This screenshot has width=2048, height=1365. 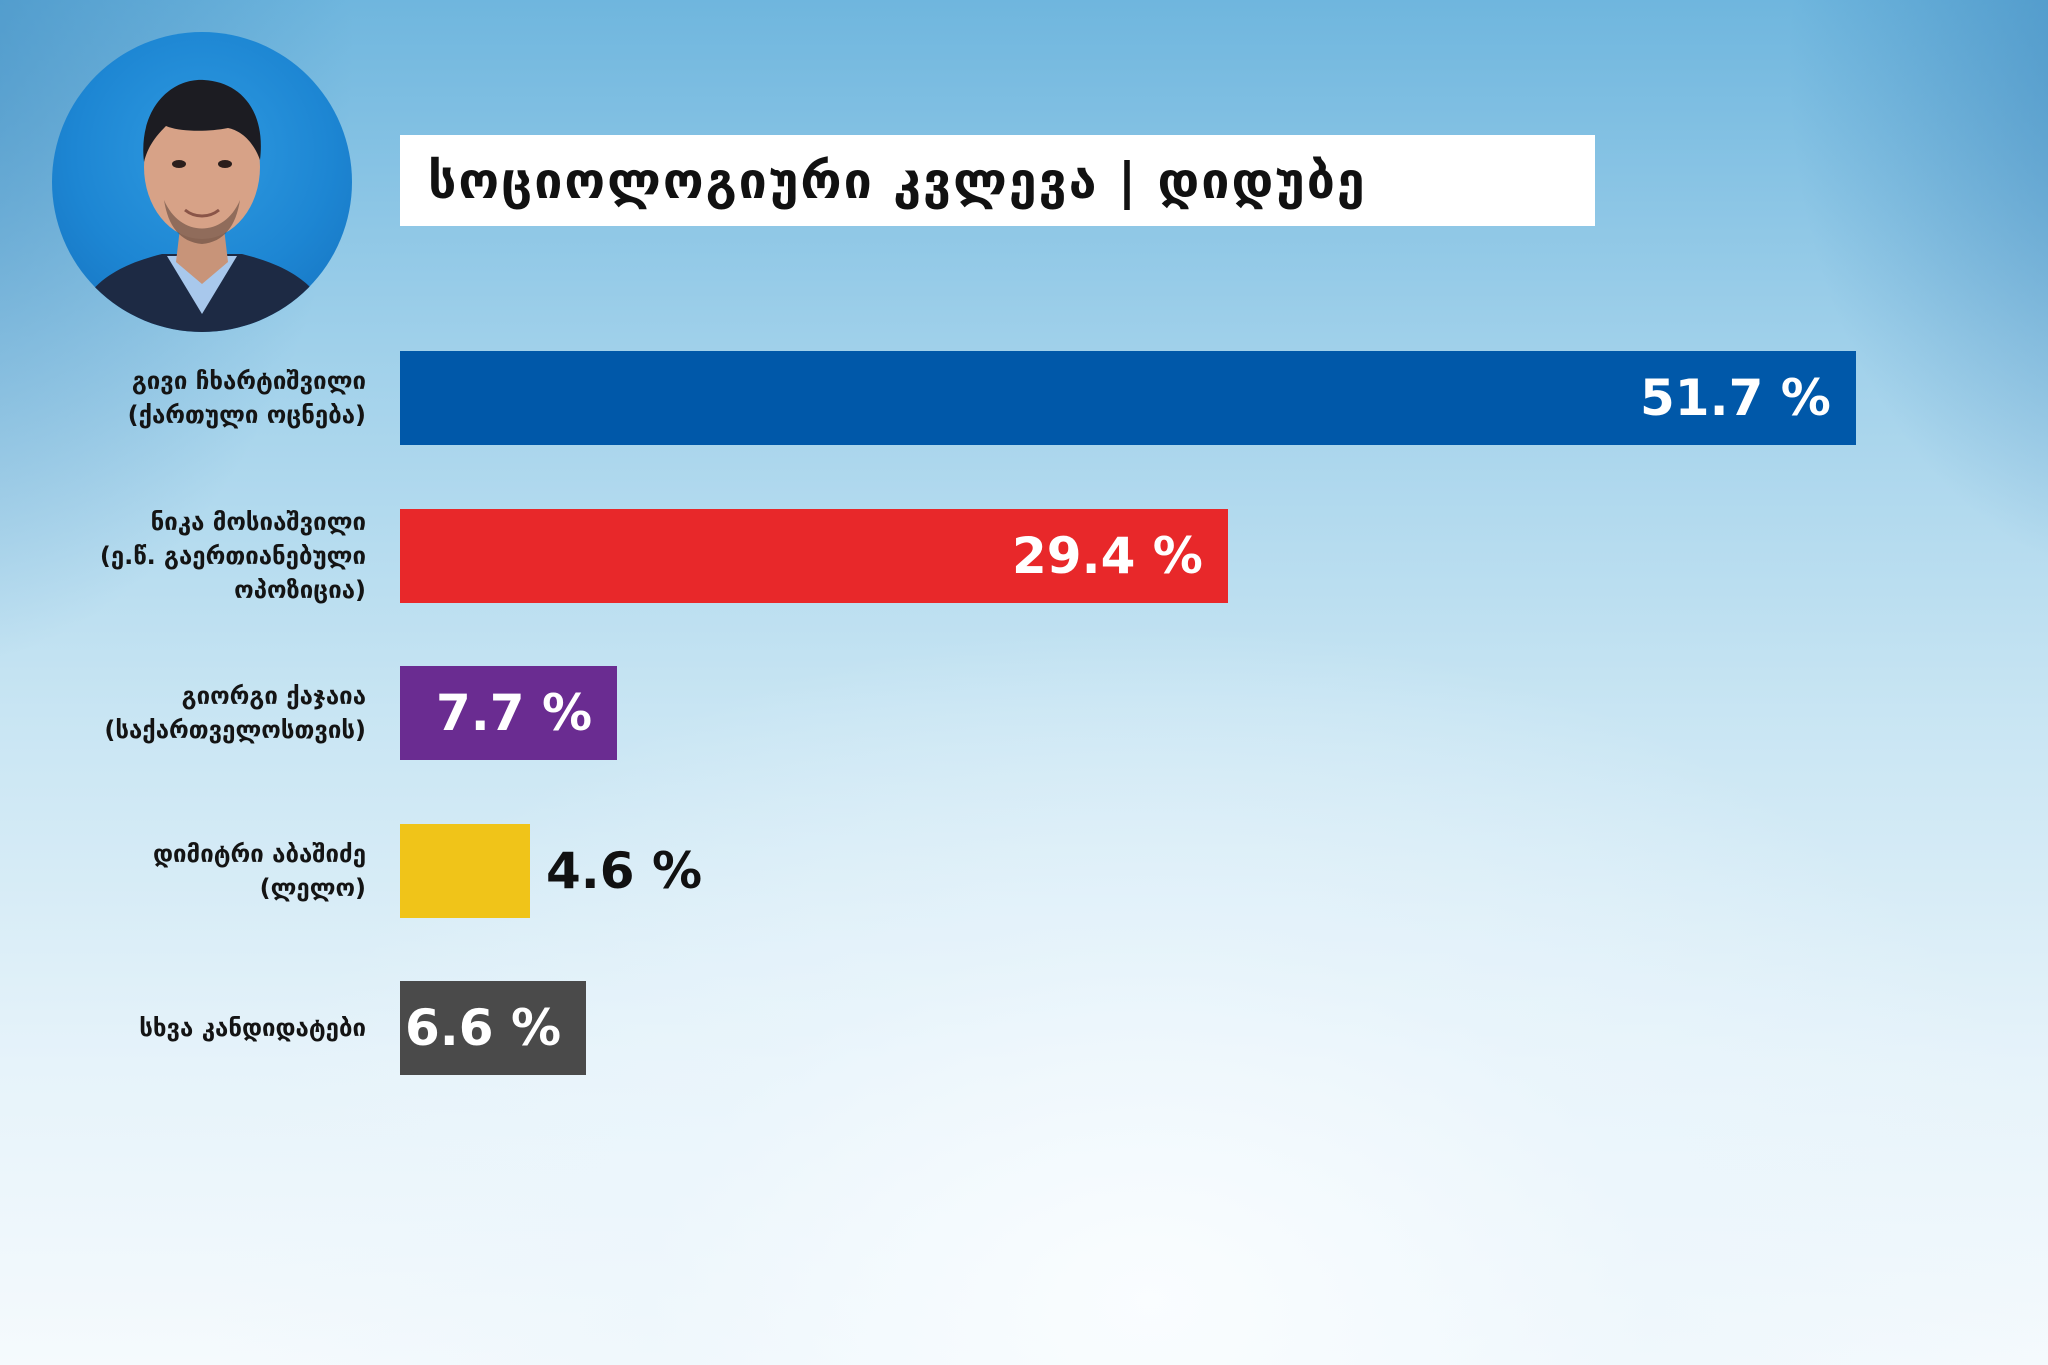 I want to click on value-label: 7.7 %, so click(x=514, y=713).